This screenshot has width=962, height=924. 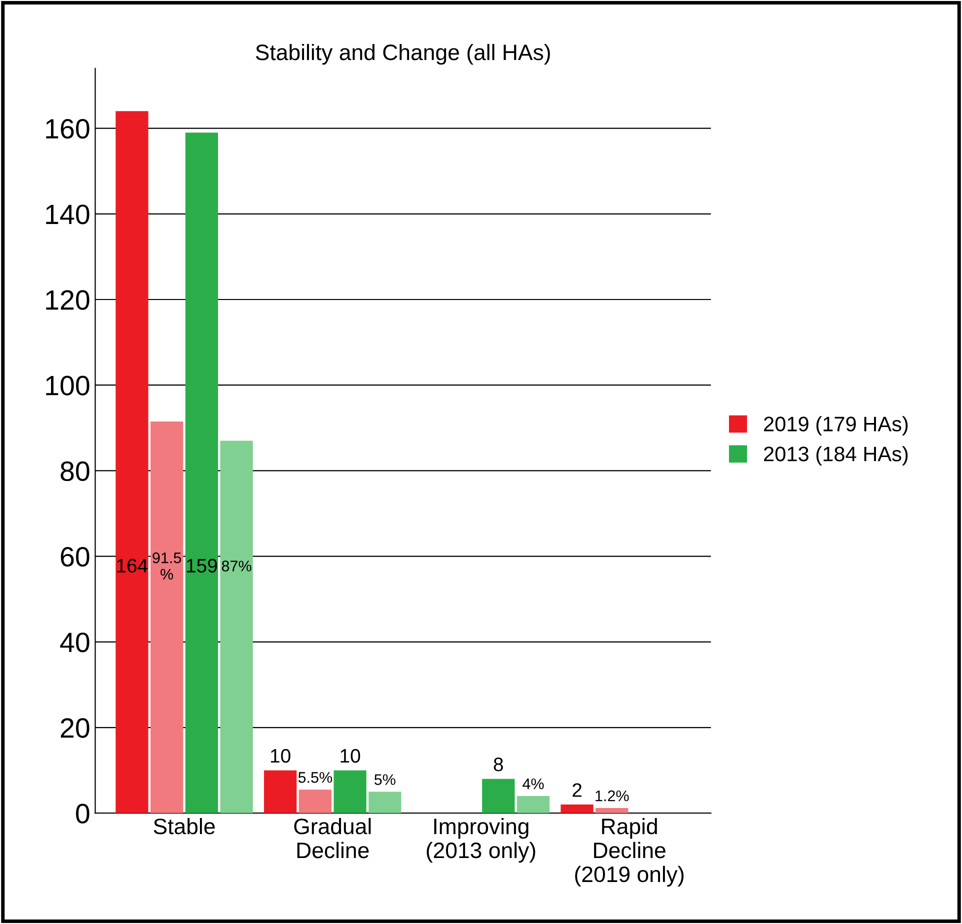 What do you see at coordinates (184, 826) in the screenshot?
I see `x-tick-label: Stable` at bounding box center [184, 826].